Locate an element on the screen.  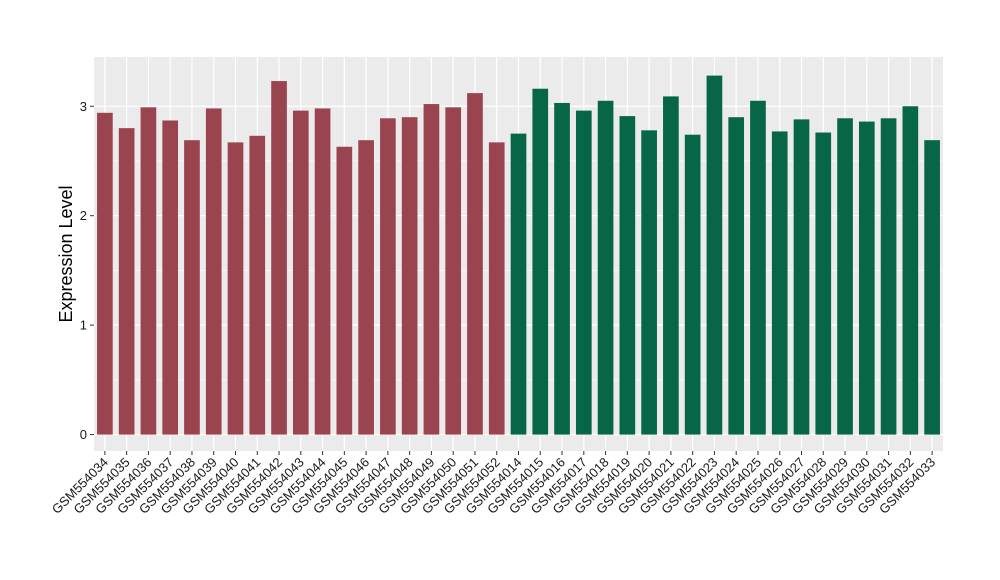
bar-GSM554033 is located at coordinates (932, 287).